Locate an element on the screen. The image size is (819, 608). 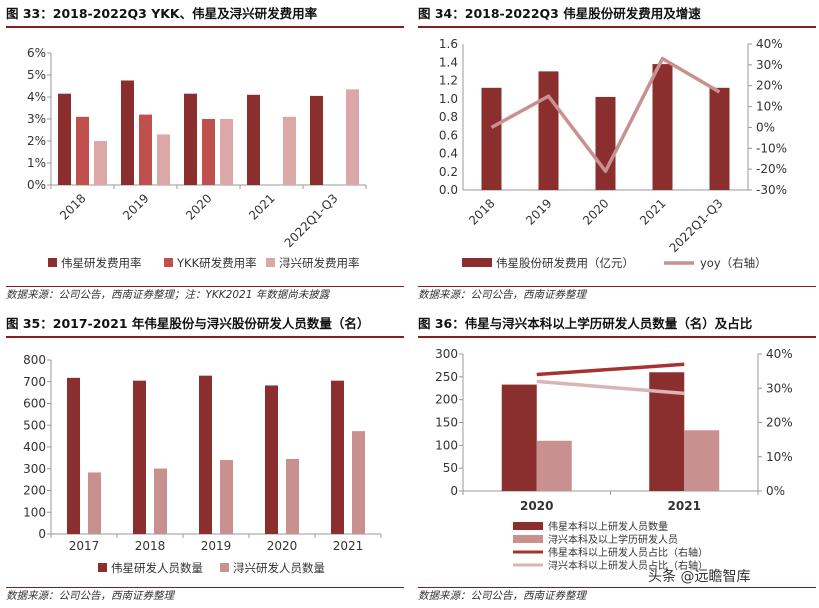
x-tick-label: 2022Q1-Q3 is located at coordinates (311, 220).